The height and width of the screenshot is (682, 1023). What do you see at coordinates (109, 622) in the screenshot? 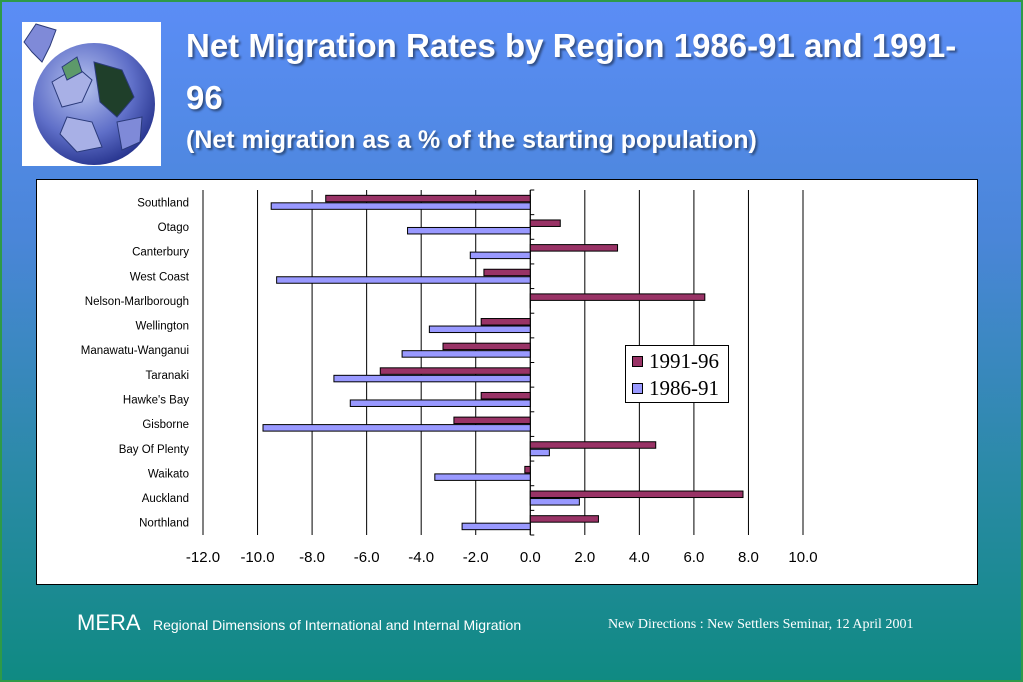
I see `footer-brand: MERA` at bounding box center [109, 622].